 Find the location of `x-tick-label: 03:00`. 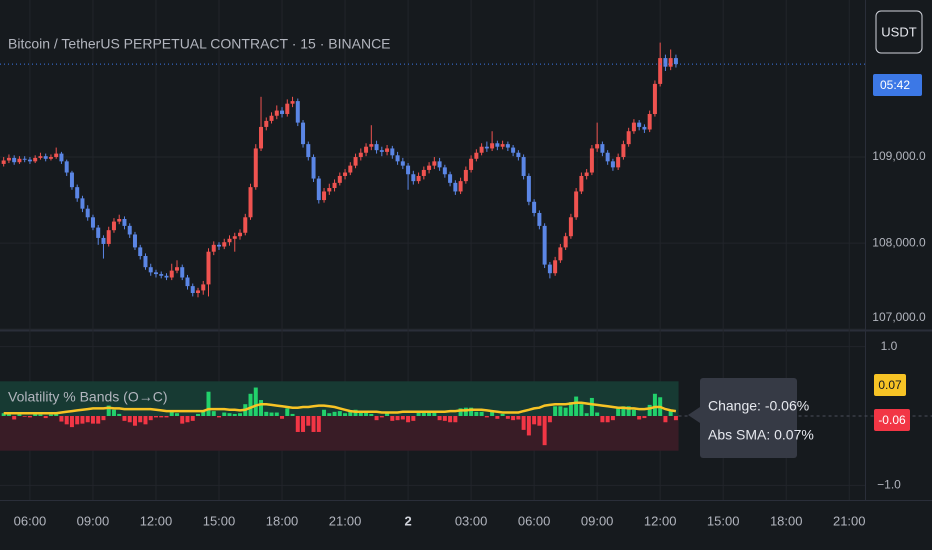

x-tick-label: 03:00 is located at coordinates (471, 520).